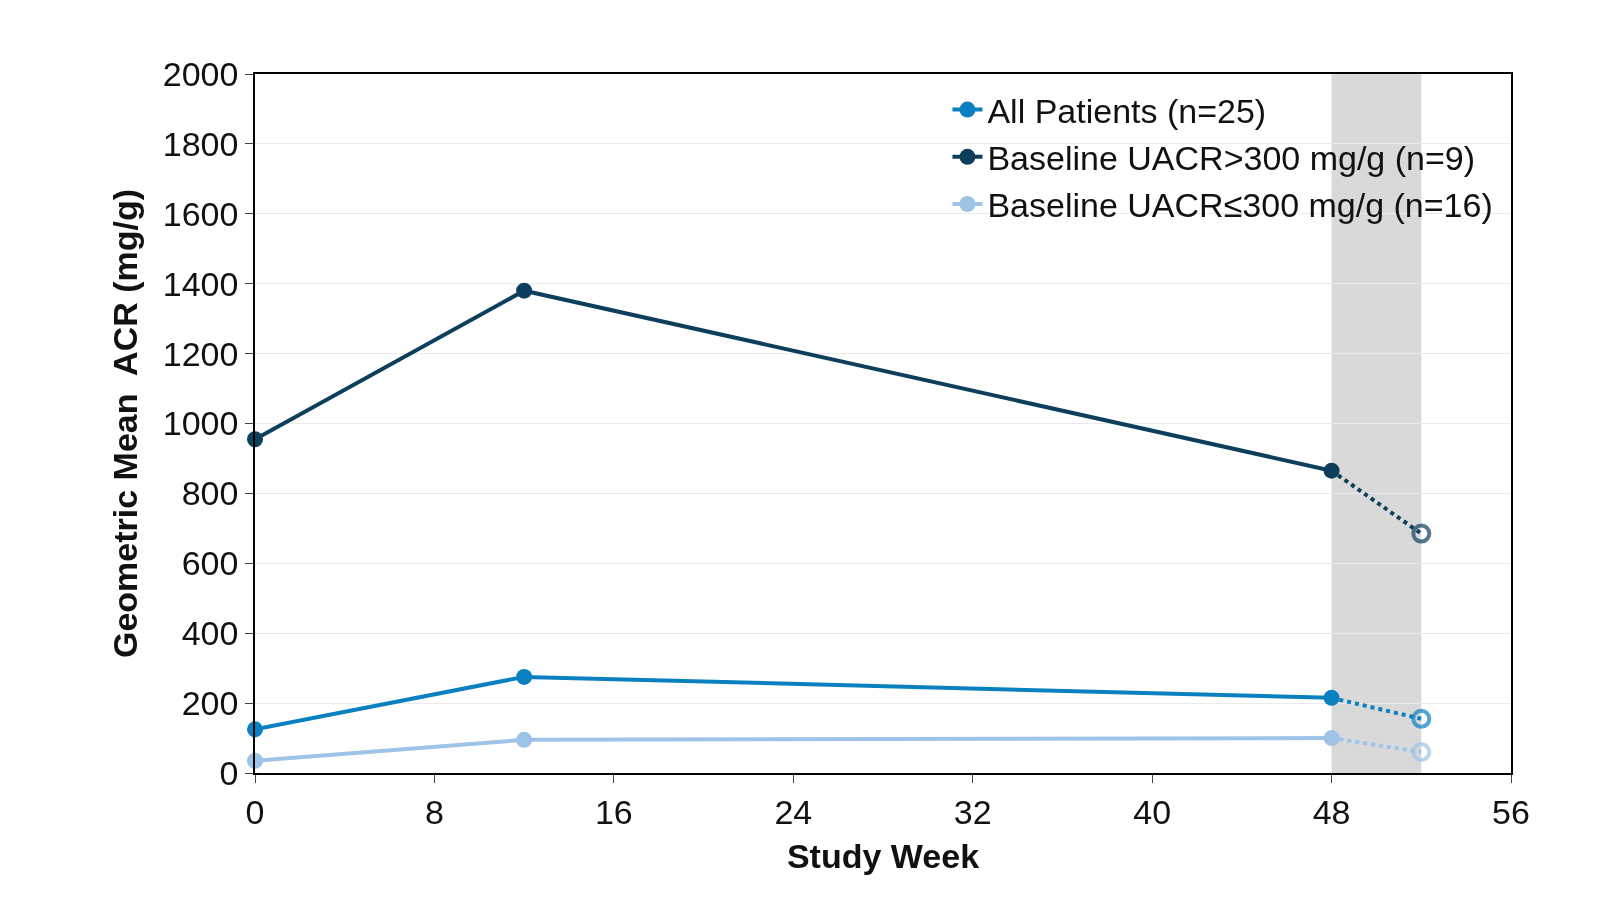 The height and width of the screenshot is (914, 1612). I want to click on y-tick-label: 800, so click(210, 493).